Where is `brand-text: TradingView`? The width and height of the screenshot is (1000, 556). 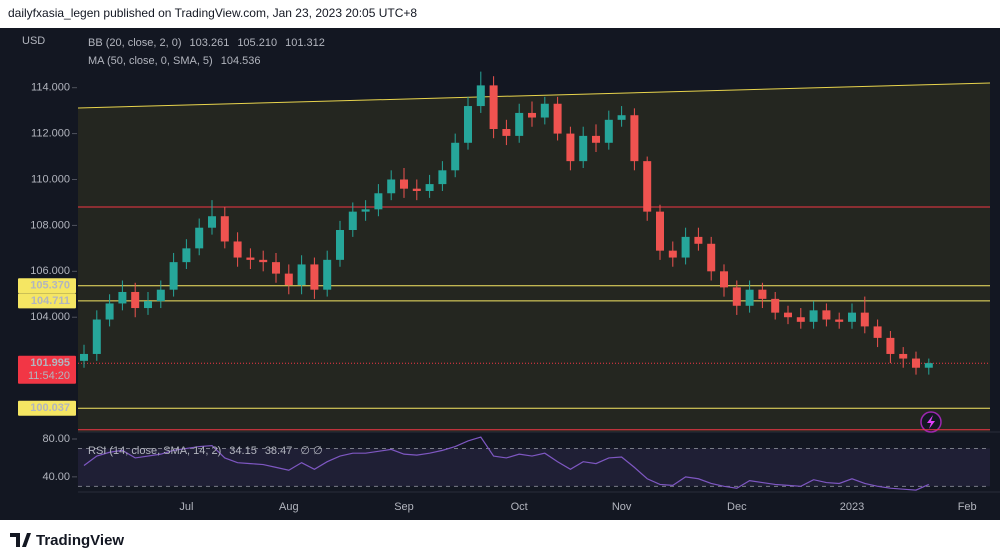
brand-text: TradingView is located at coordinates (80, 540).